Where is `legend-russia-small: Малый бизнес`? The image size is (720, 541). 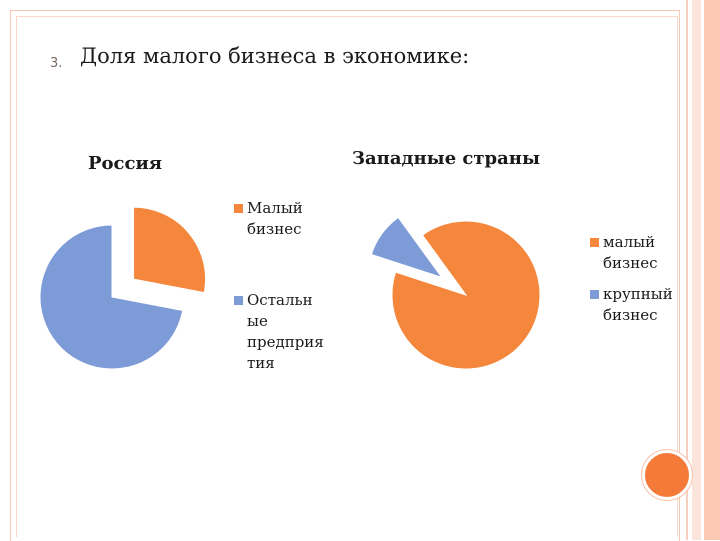
legend-russia-small: Малый бизнес is located at coordinates (268, 219).